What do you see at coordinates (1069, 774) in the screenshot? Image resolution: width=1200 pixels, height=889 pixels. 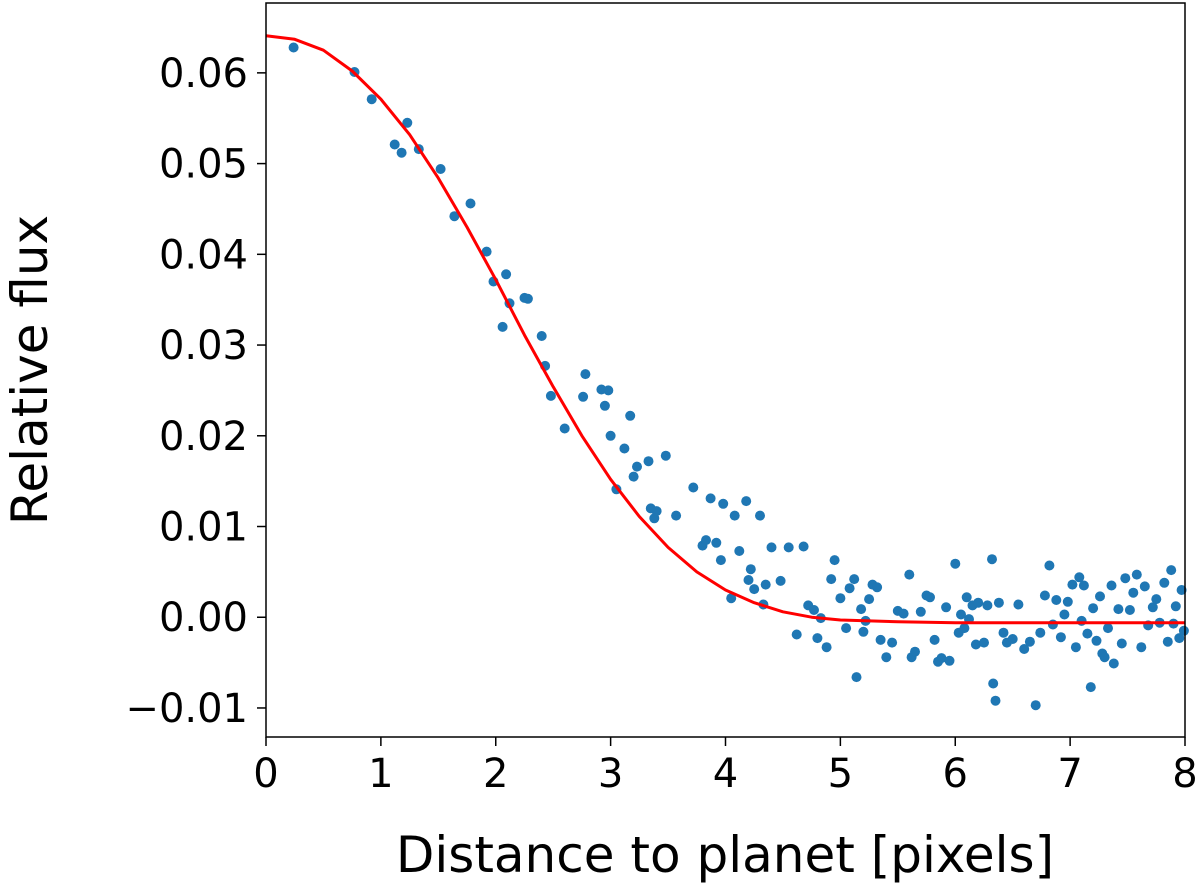 I see `x-tick-label: 7` at bounding box center [1069, 774].